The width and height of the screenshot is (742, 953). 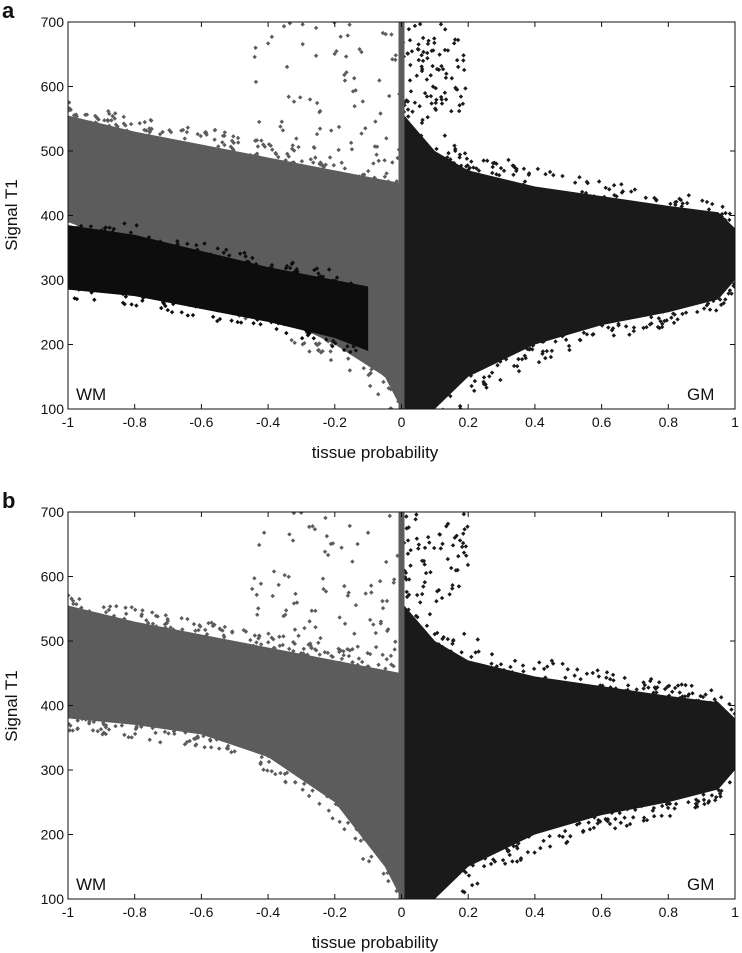 I want to click on x-tick-label: -0.8, so click(x=135, y=912).